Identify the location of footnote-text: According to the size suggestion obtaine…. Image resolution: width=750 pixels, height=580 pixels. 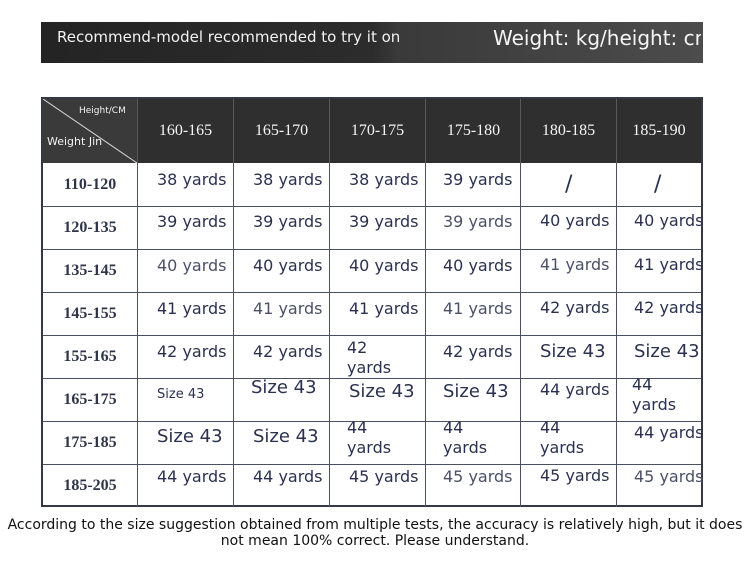
(375, 533).